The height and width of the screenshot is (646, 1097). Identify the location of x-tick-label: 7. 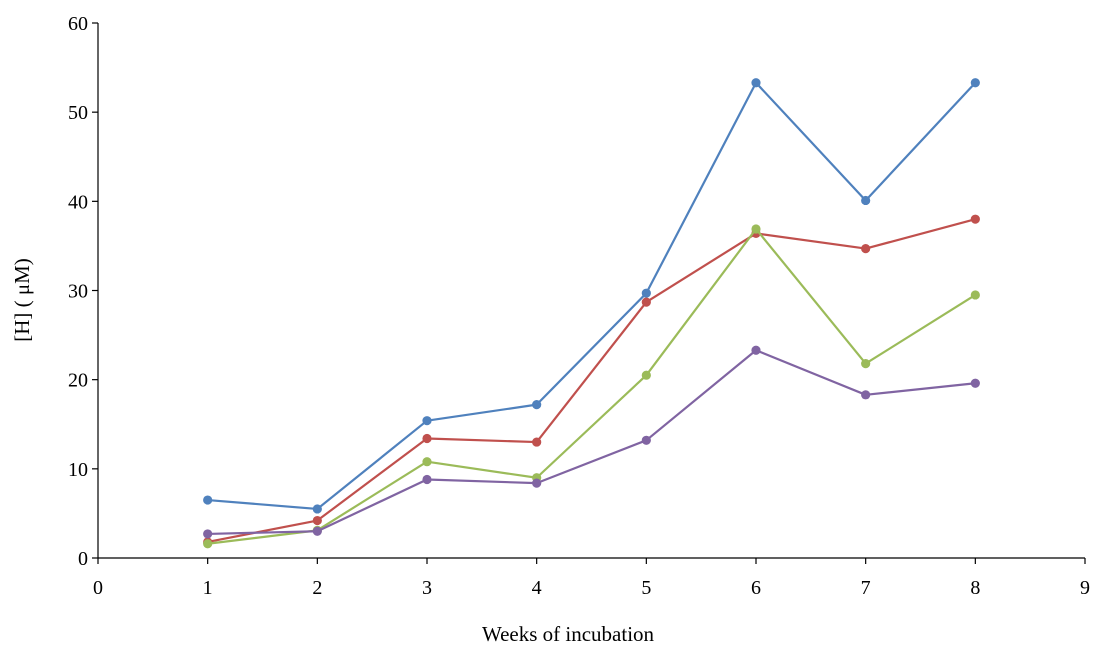
(866, 588).